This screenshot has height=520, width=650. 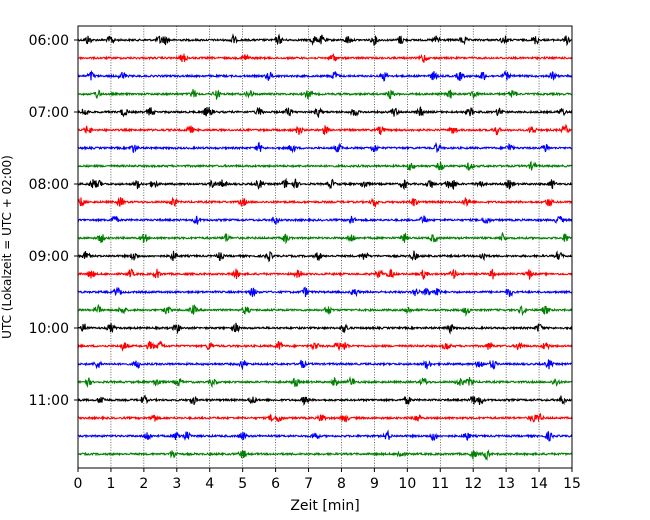 I want to click on x-tick-label: 3, so click(x=176, y=484).